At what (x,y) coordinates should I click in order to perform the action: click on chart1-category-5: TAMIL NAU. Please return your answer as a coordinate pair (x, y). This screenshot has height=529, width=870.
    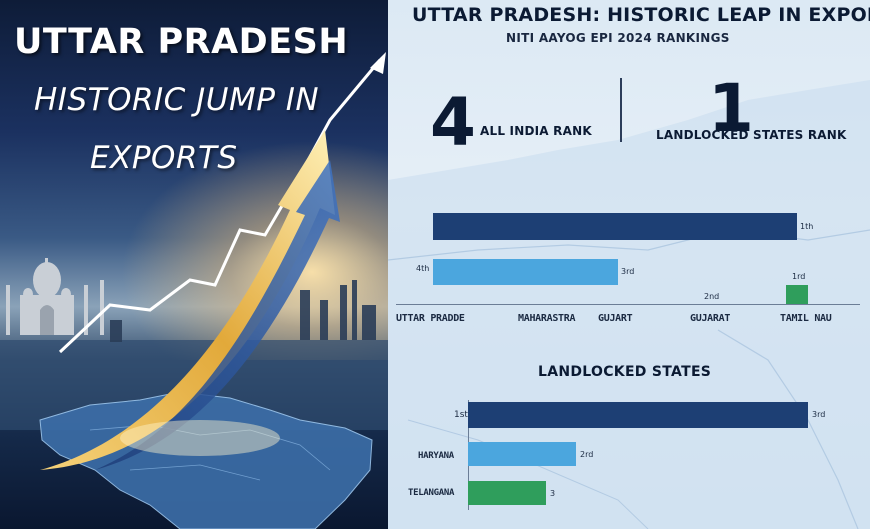
    Looking at the image, I should click on (806, 318).